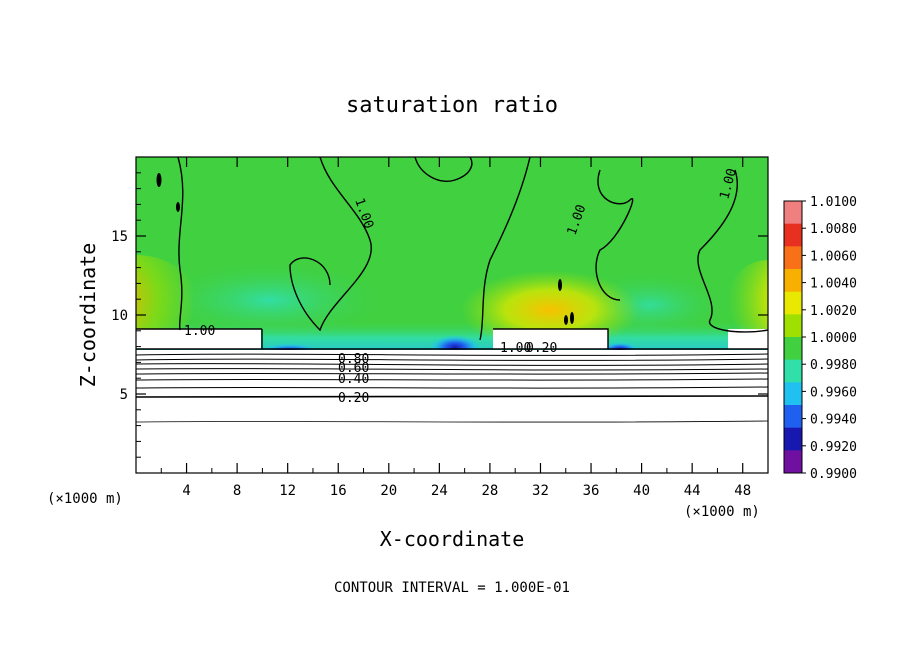 Image resolution: width=904 pixels, height=654 pixels. Describe the element at coordinates (452, 105) in the screenshot. I see `chart-title: saturation ratio` at that location.